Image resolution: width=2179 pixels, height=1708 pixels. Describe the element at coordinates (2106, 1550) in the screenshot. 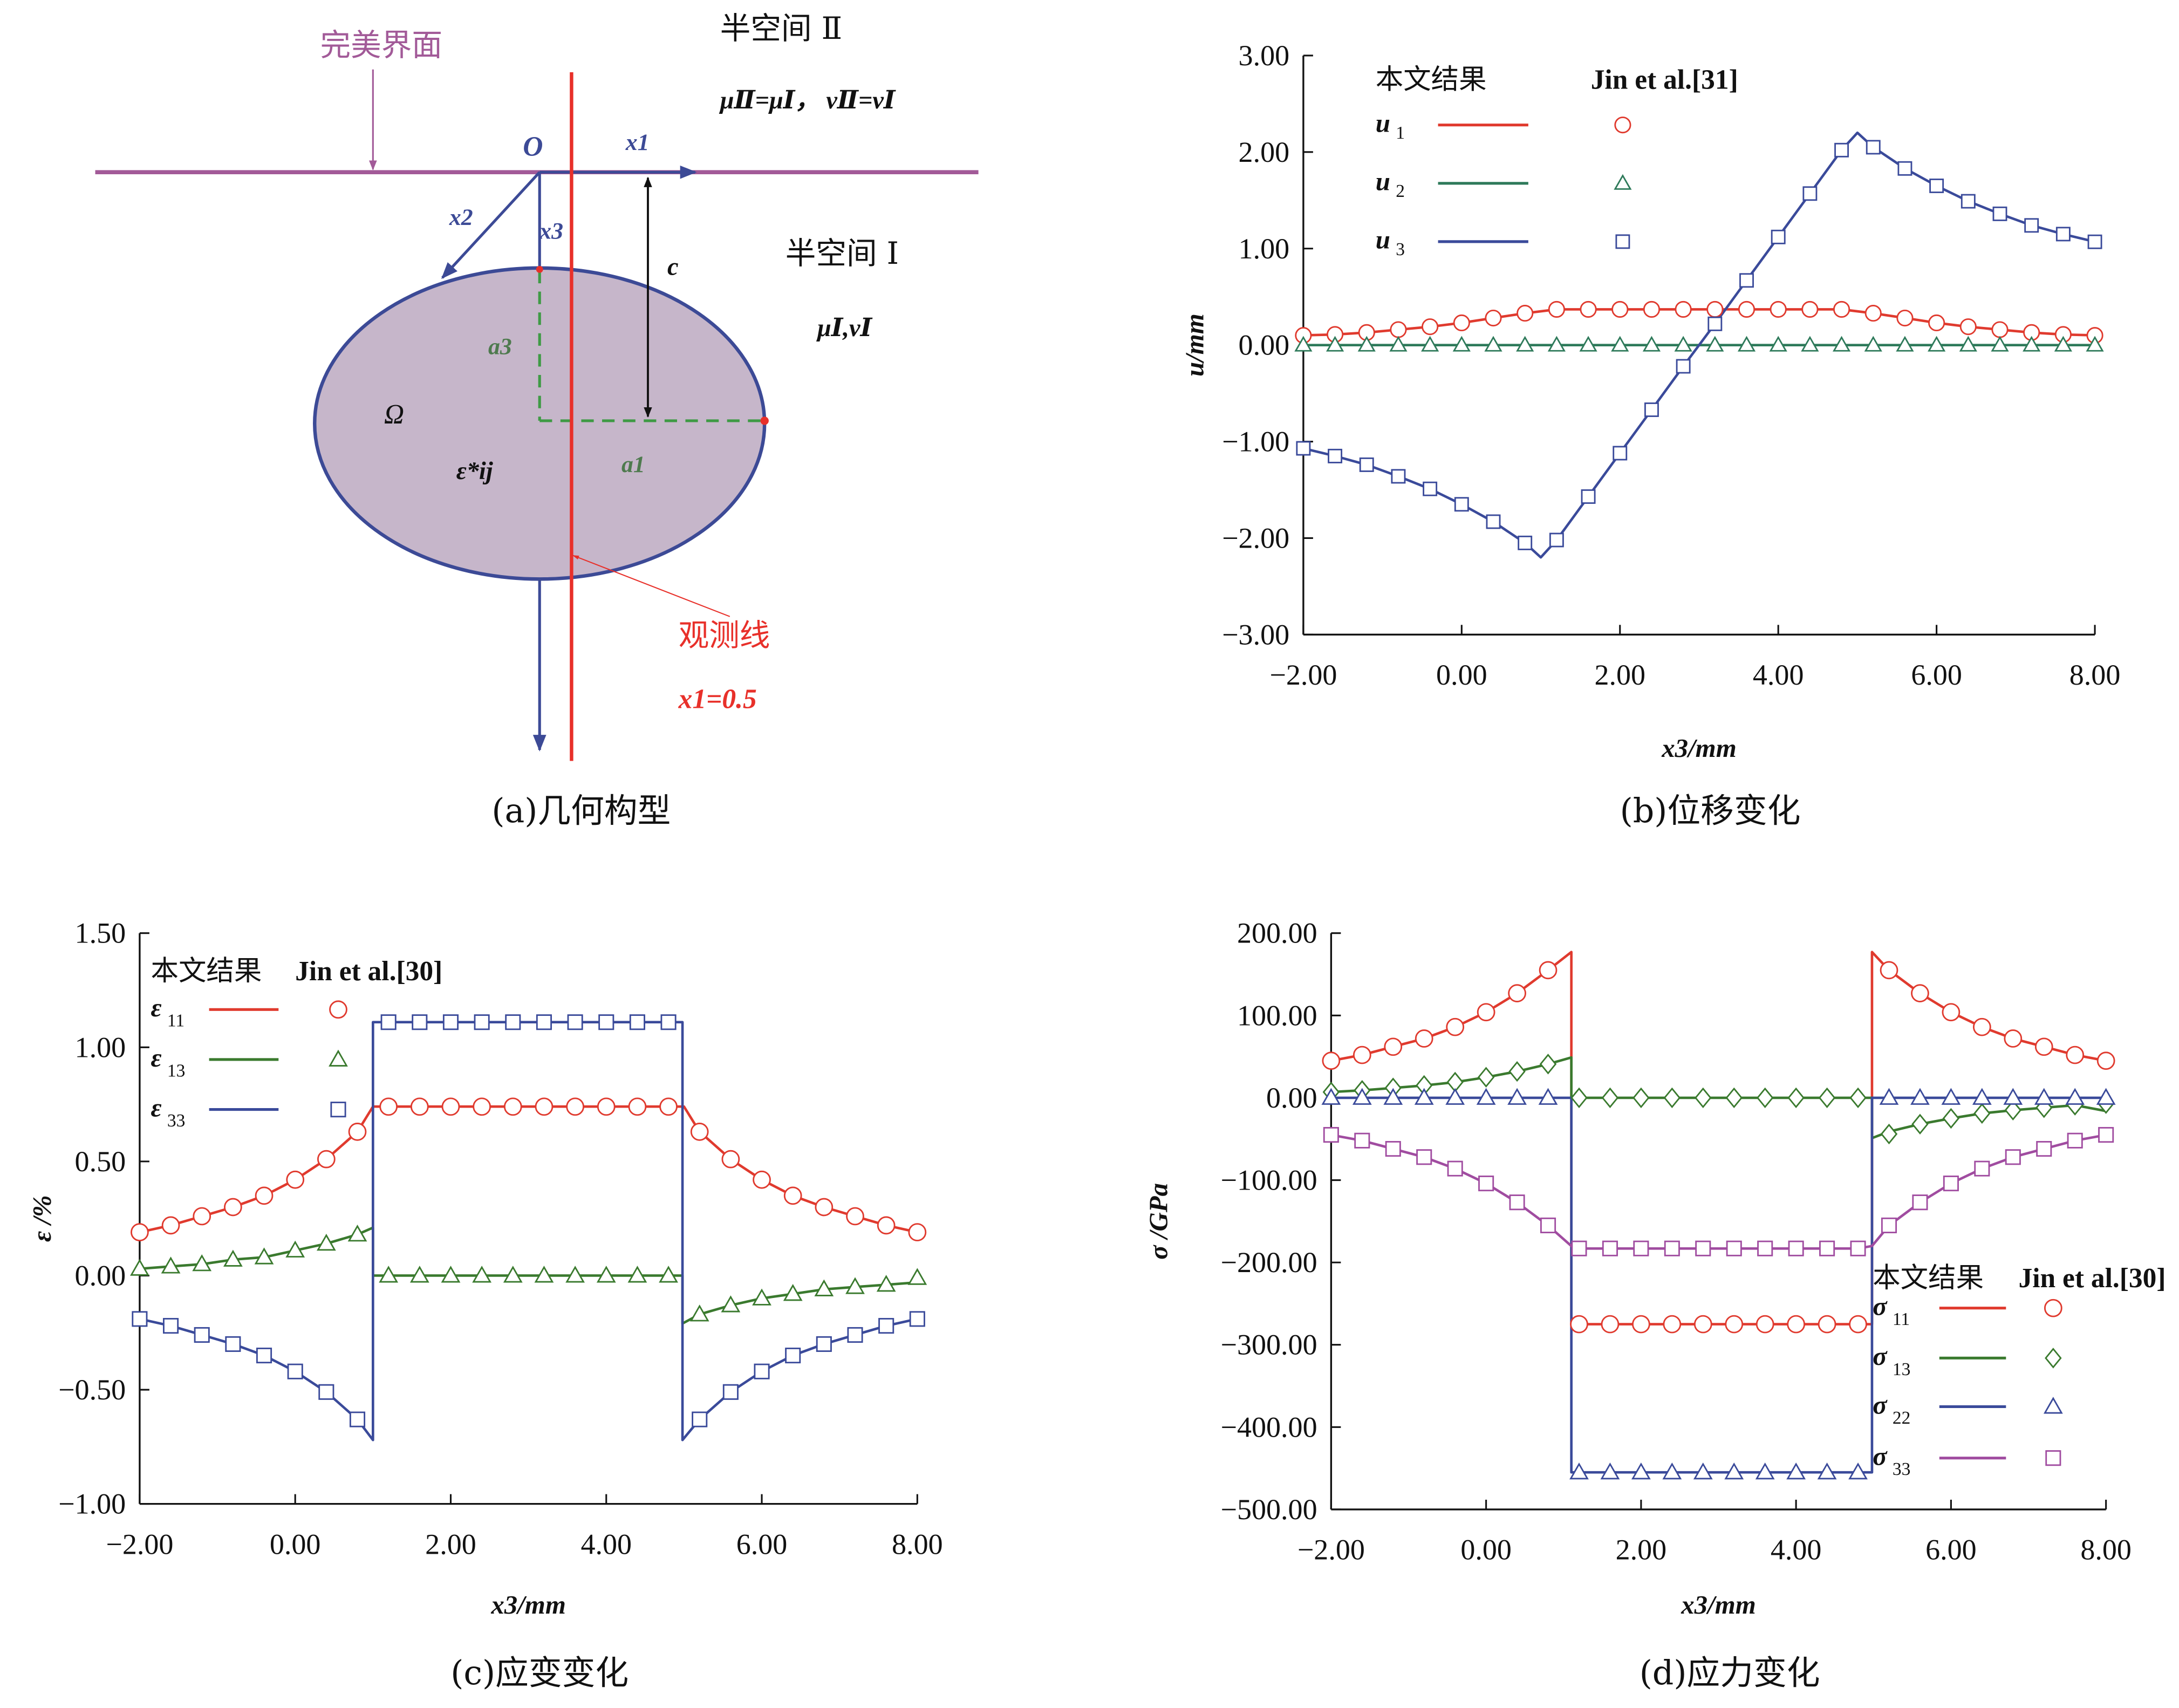

I see `x-tick-label: 8.00` at that location.